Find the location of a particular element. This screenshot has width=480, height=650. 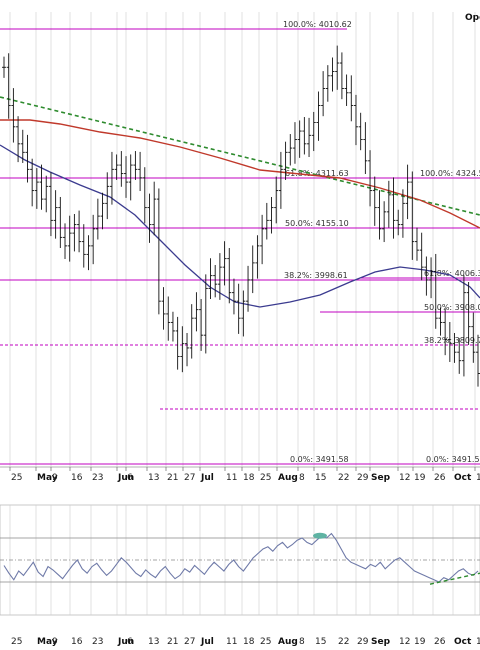

oscillator-tick-label: 19 is located at coordinates (420, 642).